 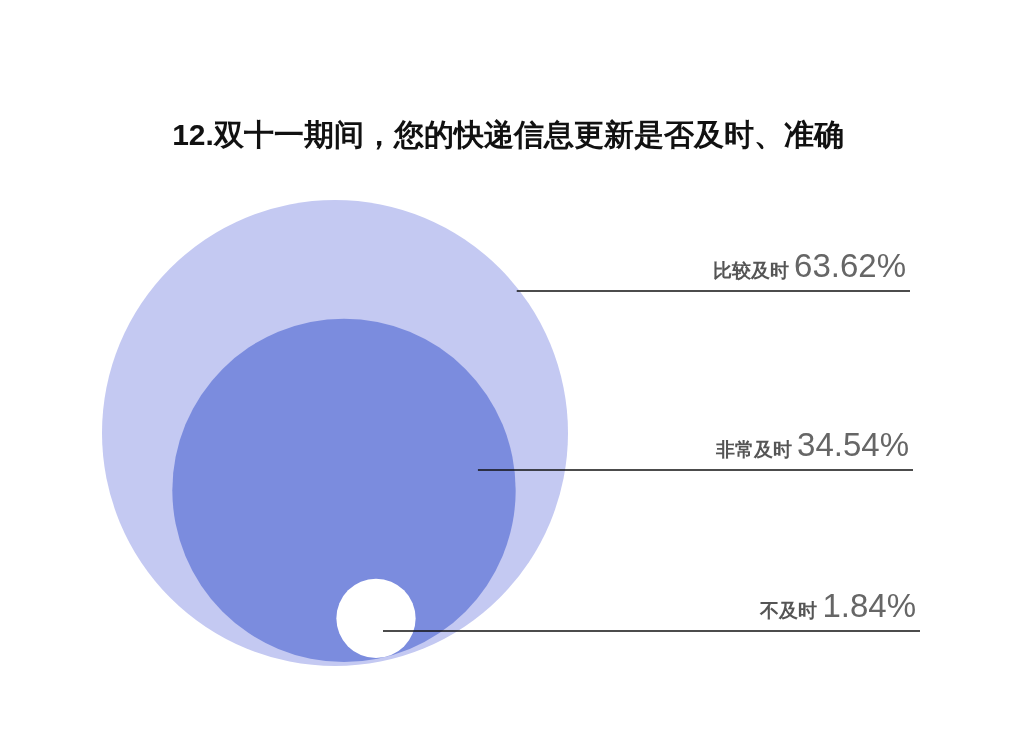 I want to click on category-label: 比较及时, so click(x=753, y=270).